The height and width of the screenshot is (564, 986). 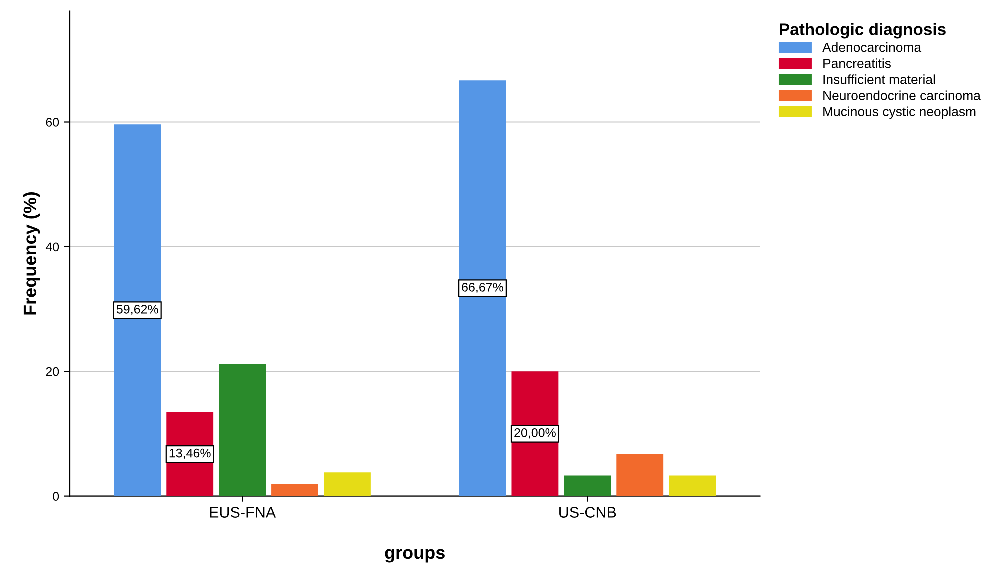 I want to click on y-tick-label: 40, so click(x=53, y=247).